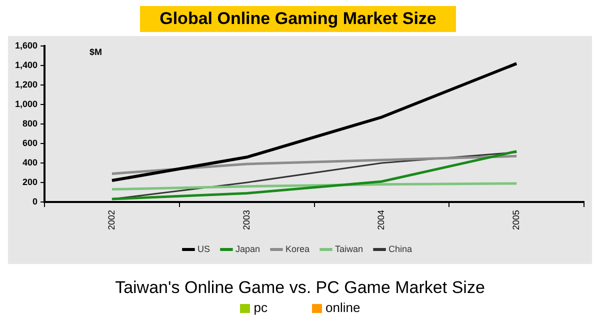 The height and width of the screenshot is (326, 600). Describe the element at coordinates (300, 288) in the screenshot. I see `text: Taiwan's Online Game vs. PC Game Market Size` at that location.